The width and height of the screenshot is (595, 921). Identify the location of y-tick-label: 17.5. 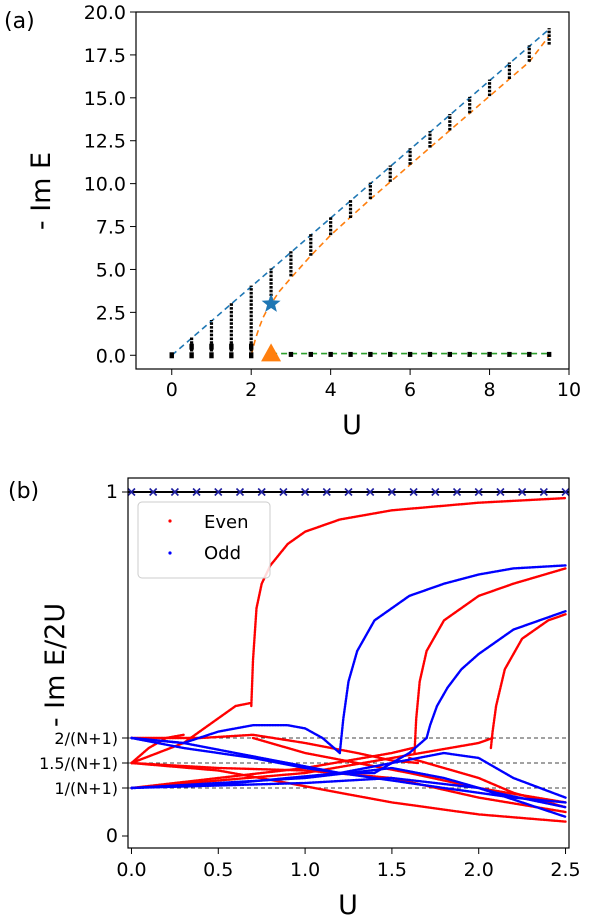
(105, 56).